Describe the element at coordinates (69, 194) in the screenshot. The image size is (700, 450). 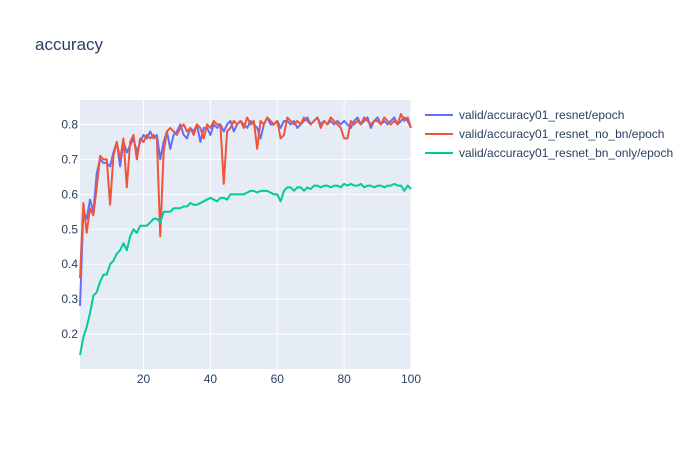
I see `y-tick-label: 0.6` at that location.